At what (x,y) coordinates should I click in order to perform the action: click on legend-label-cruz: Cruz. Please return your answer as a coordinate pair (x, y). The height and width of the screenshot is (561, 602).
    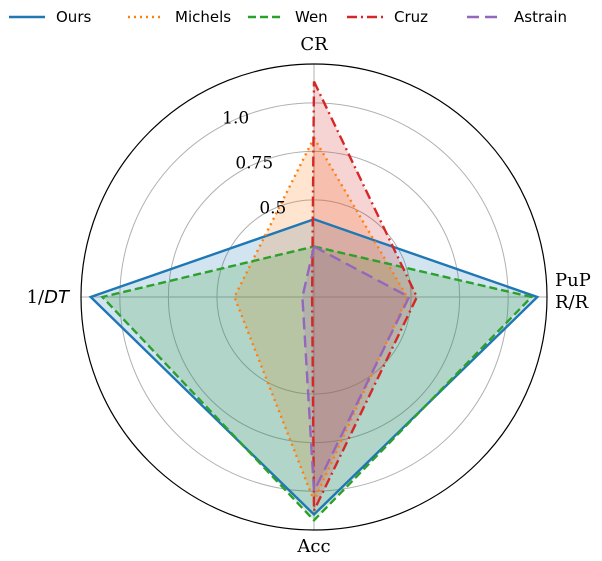
    Looking at the image, I should click on (411, 17).